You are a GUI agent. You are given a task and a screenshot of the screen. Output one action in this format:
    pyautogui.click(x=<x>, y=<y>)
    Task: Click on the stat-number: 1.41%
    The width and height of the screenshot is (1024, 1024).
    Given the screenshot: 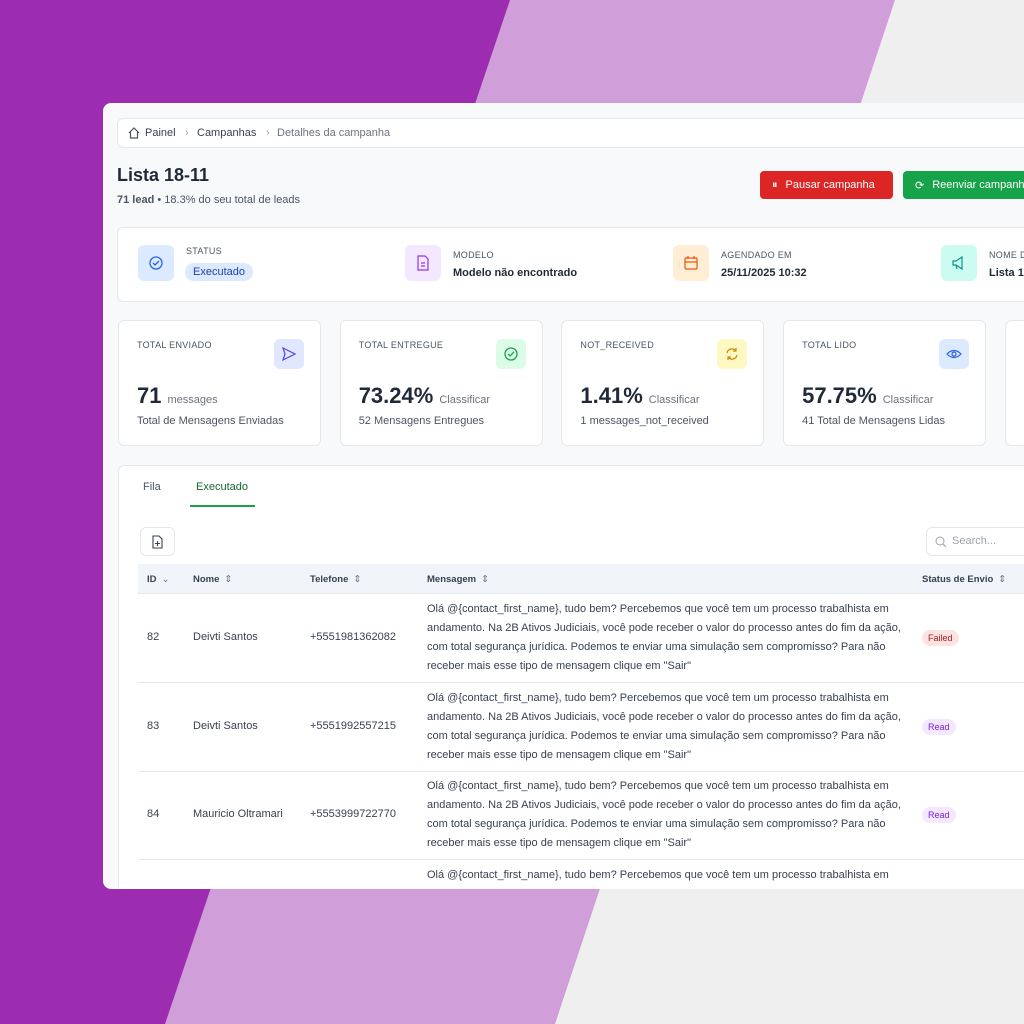 What is the action you would take?
    pyautogui.click(x=611, y=395)
    